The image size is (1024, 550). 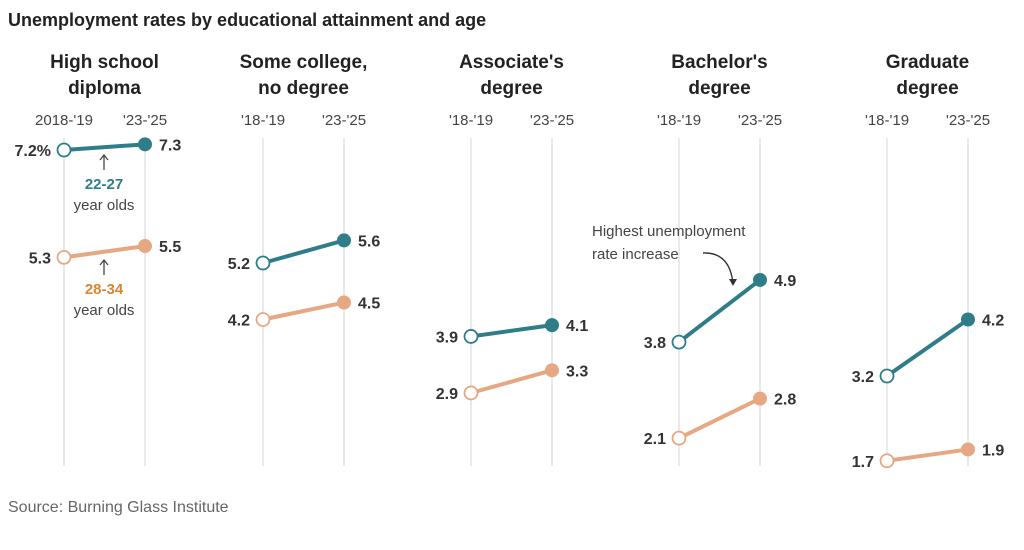 I want to click on arrowhead-icon, so click(x=733, y=282).